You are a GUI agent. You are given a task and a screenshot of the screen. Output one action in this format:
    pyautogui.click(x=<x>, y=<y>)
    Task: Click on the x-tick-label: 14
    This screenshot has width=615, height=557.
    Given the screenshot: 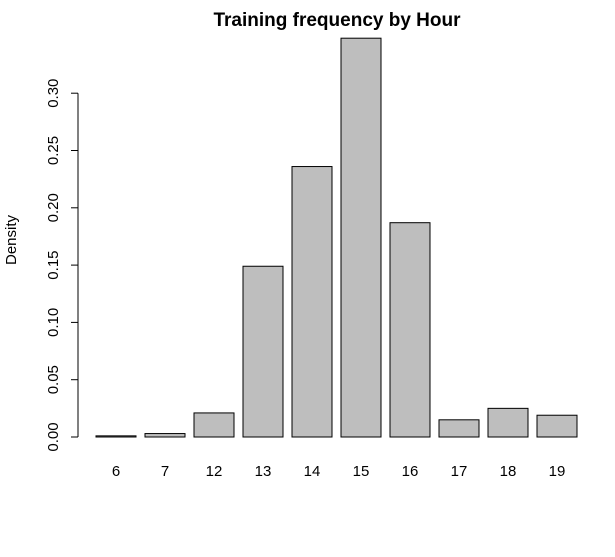 What is the action you would take?
    pyautogui.click(x=312, y=471)
    